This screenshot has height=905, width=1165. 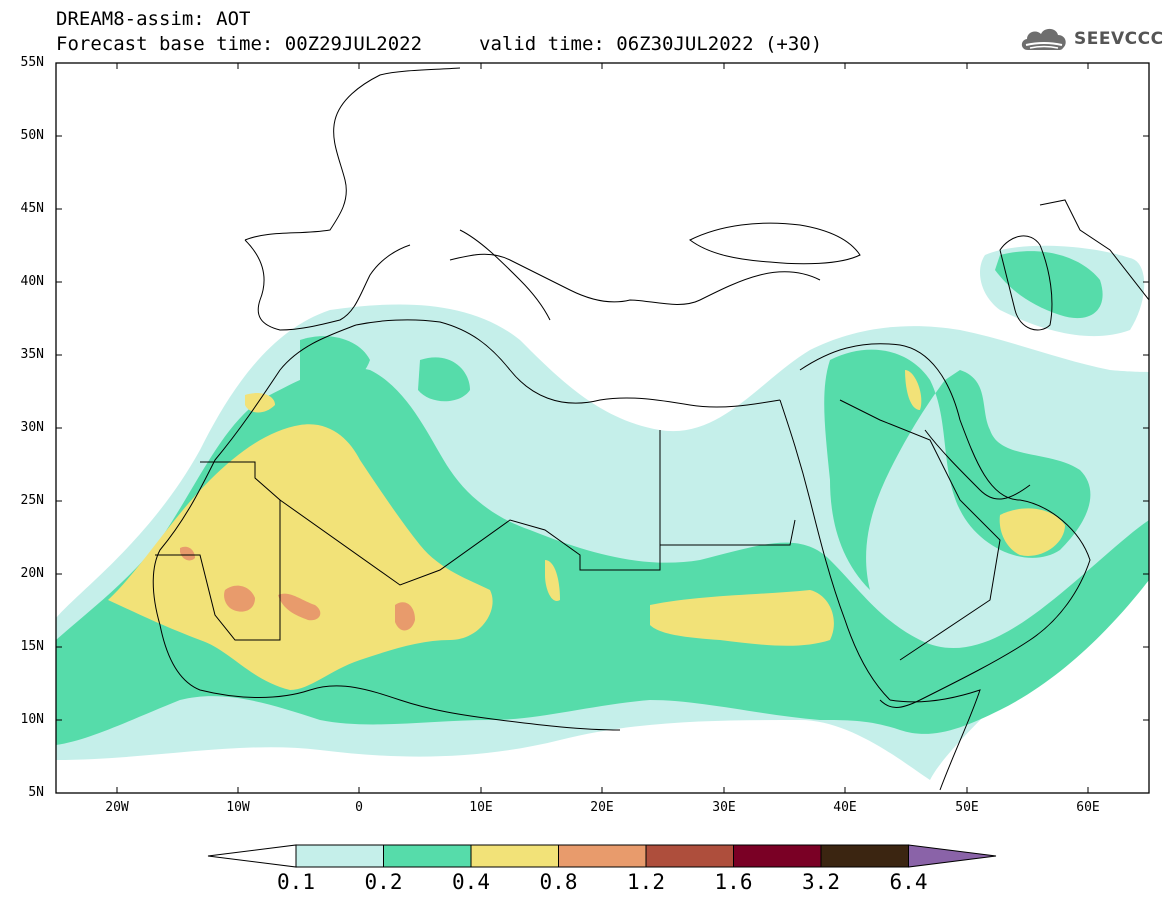 I want to click on coastline-italy, so click(x=505, y=275).